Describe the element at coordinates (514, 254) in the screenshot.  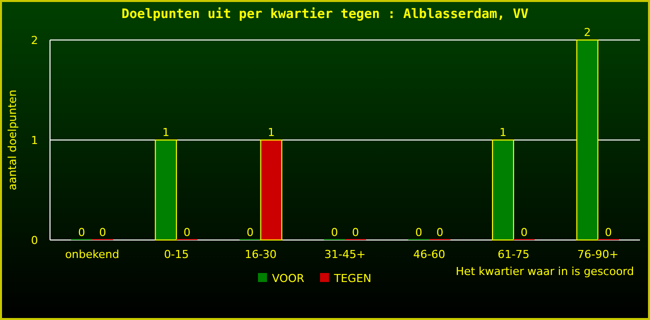
I see `x-tick-label: 61-75` at that location.